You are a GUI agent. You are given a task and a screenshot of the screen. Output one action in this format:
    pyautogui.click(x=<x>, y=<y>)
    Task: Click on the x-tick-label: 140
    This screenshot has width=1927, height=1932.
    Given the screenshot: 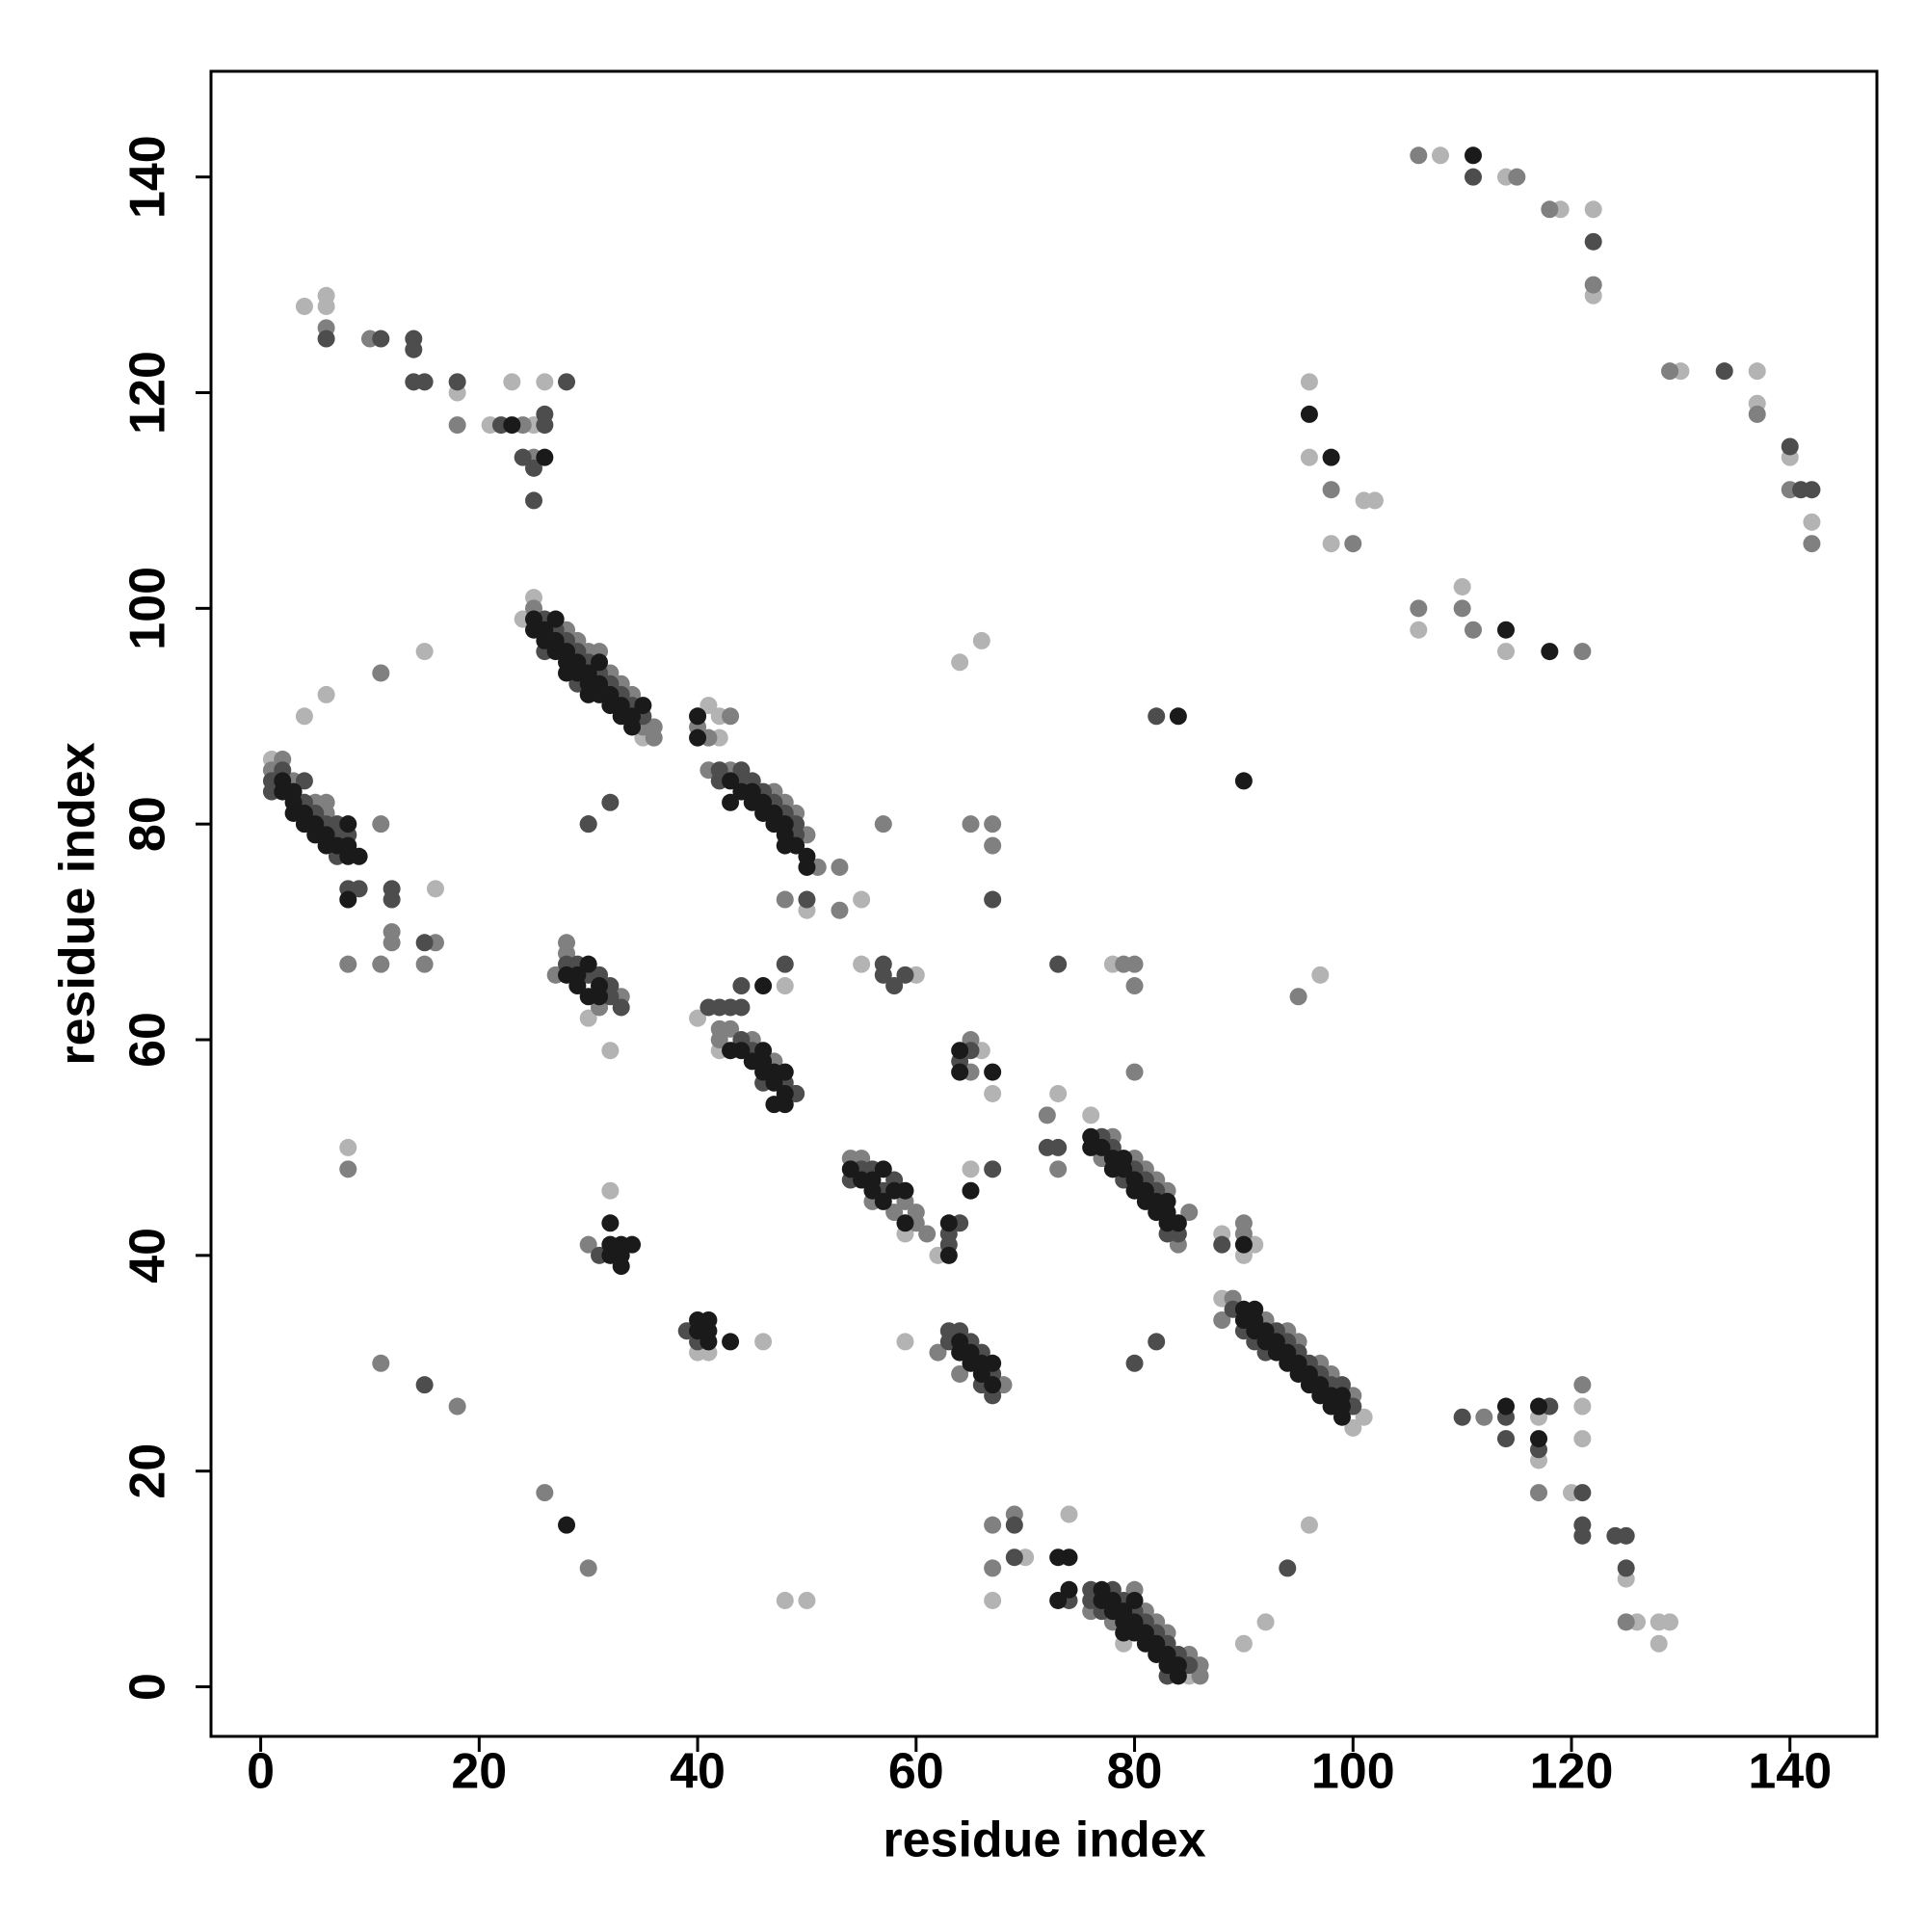 What is the action you would take?
    pyautogui.click(x=1790, y=1772)
    